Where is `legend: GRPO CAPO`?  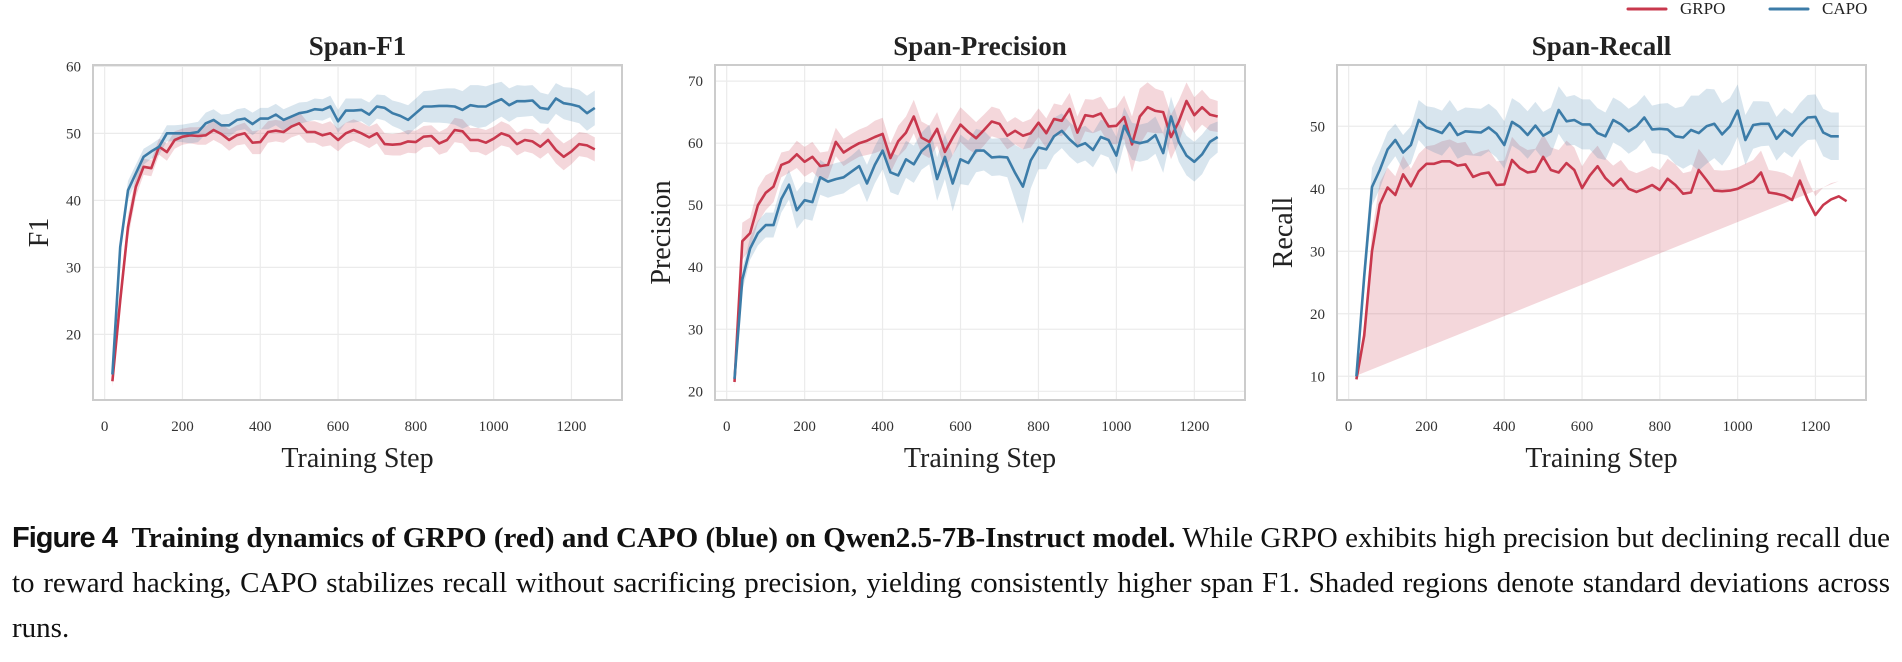
legend: GRPO CAPO is located at coordinates (1746, 9).